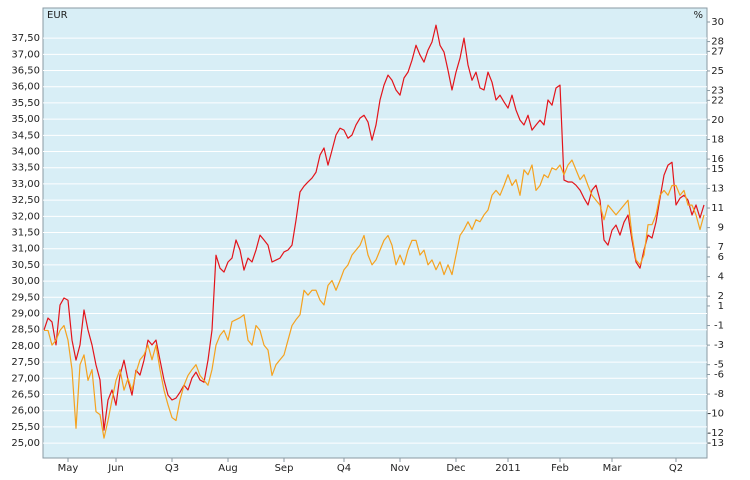 Image resolution: width=750 pixels, height=480 pixels. Describe the element at coordinates (717, 208) in the screenshot. I see `y2-tick-label: 11` at that location.